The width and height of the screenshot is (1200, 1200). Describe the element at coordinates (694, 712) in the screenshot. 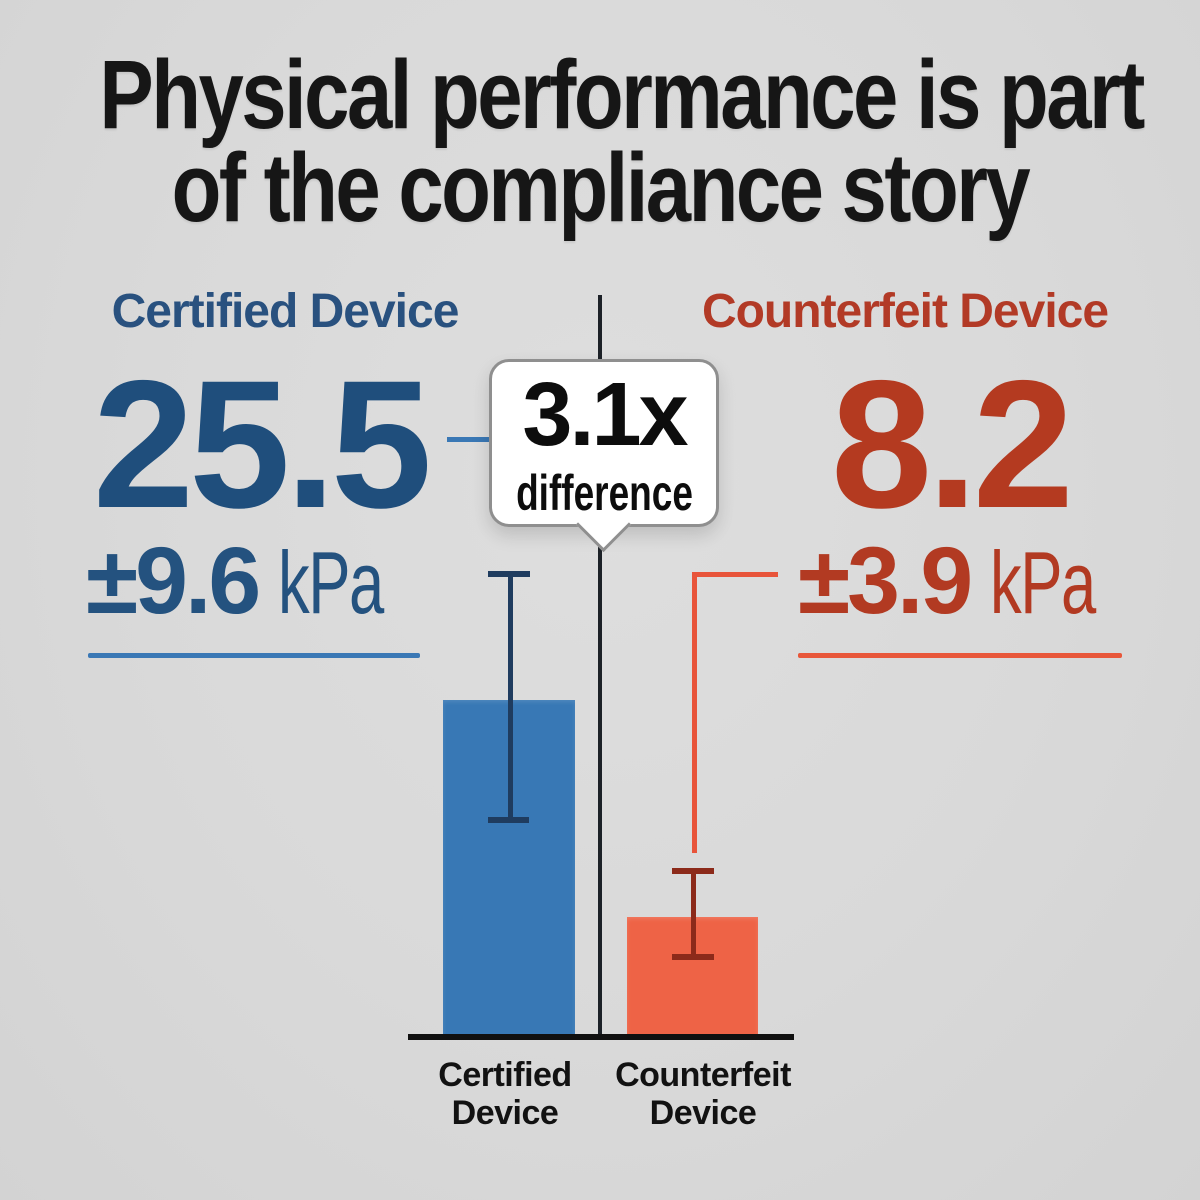

I see `counterfeit-connector-line-vertical` at that location.